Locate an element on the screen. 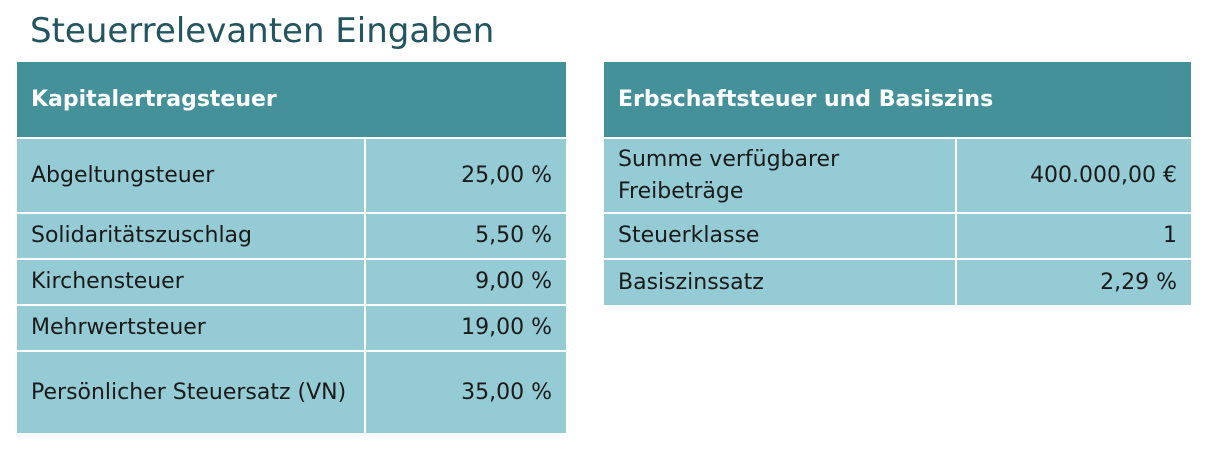 The height and width of the screenshot is (453, 1209). row-value: 1 is located at coordinates (1073, 236).